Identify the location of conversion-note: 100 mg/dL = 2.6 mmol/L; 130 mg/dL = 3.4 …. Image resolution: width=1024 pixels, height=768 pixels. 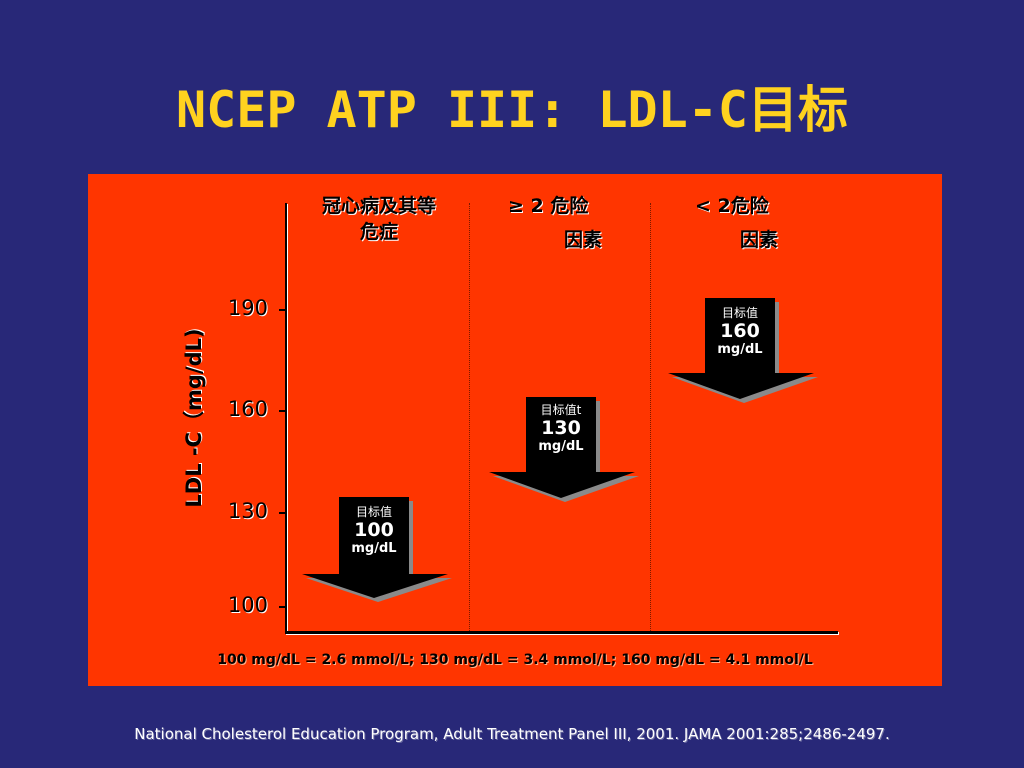
(515, 660).